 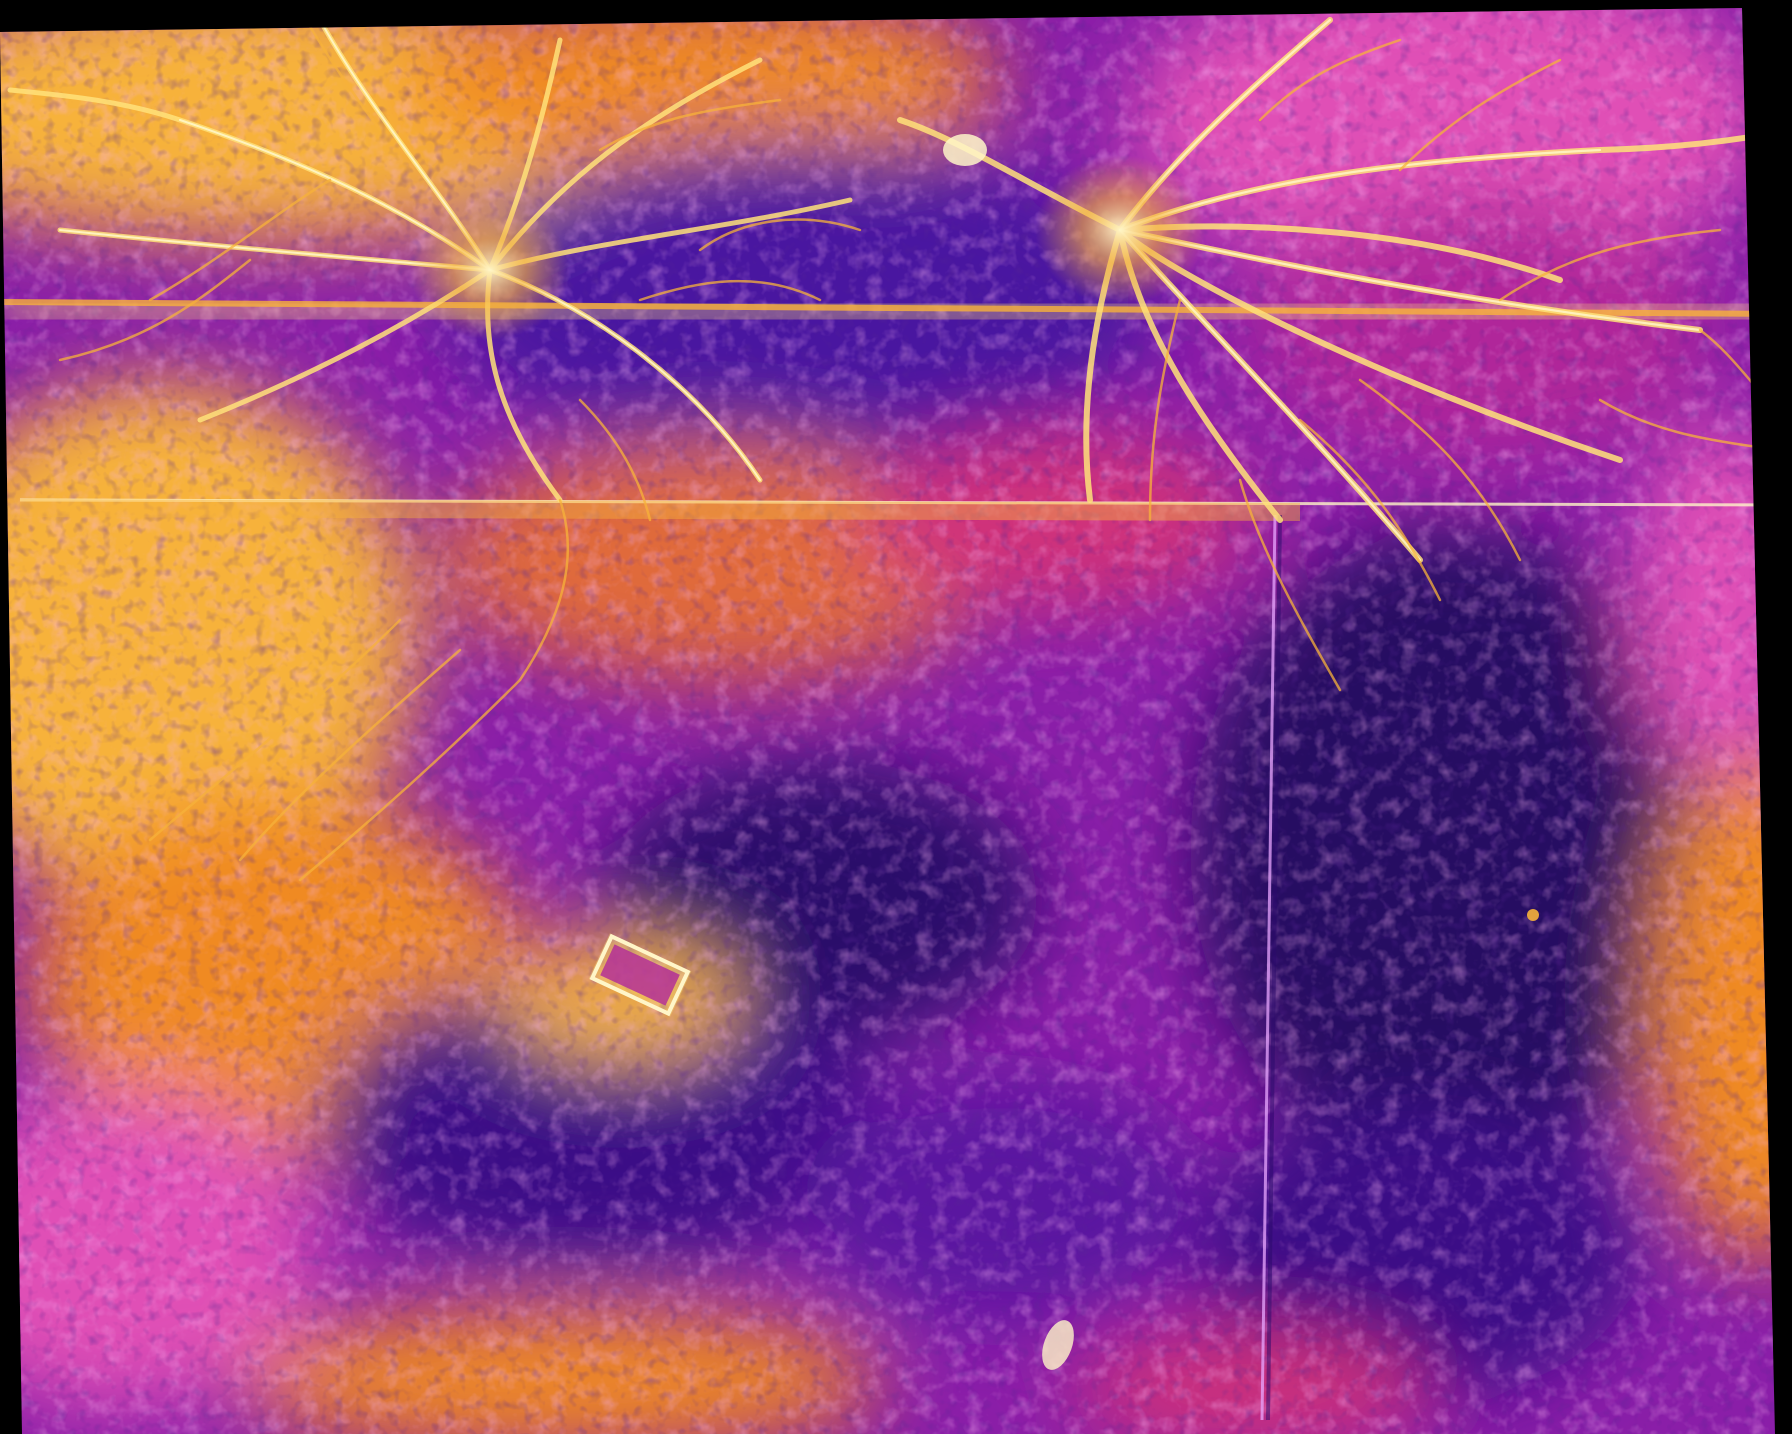 I want to click on left-optic-disc, so click(x=490, y=270).